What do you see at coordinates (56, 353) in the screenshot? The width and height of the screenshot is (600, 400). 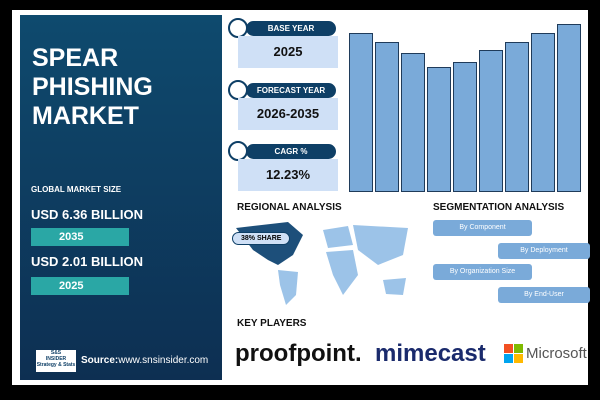 I see `logo-text: S&S` at bounding box center [56, 353].